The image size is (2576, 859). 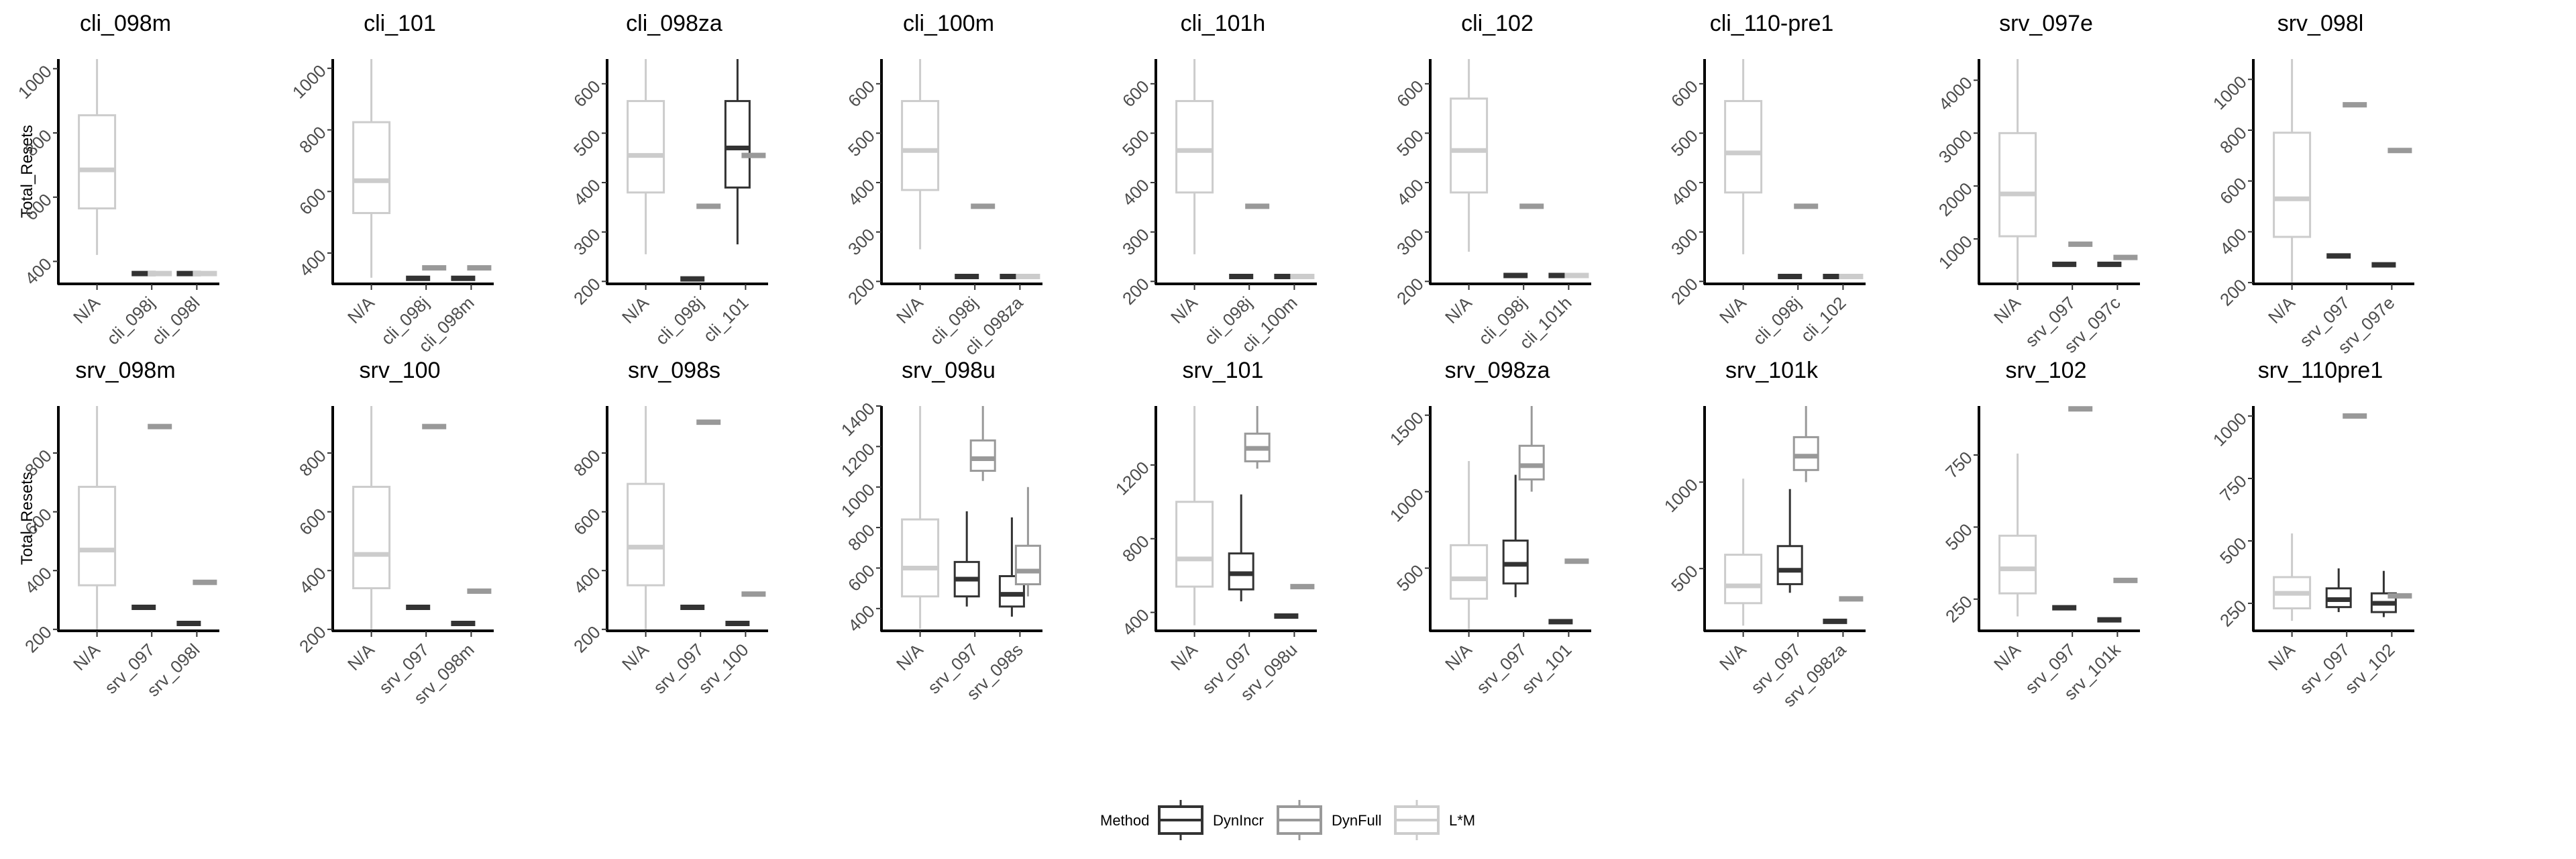 I want to click on x-tick-label: cli_098j, so click(x=1777, y=321).